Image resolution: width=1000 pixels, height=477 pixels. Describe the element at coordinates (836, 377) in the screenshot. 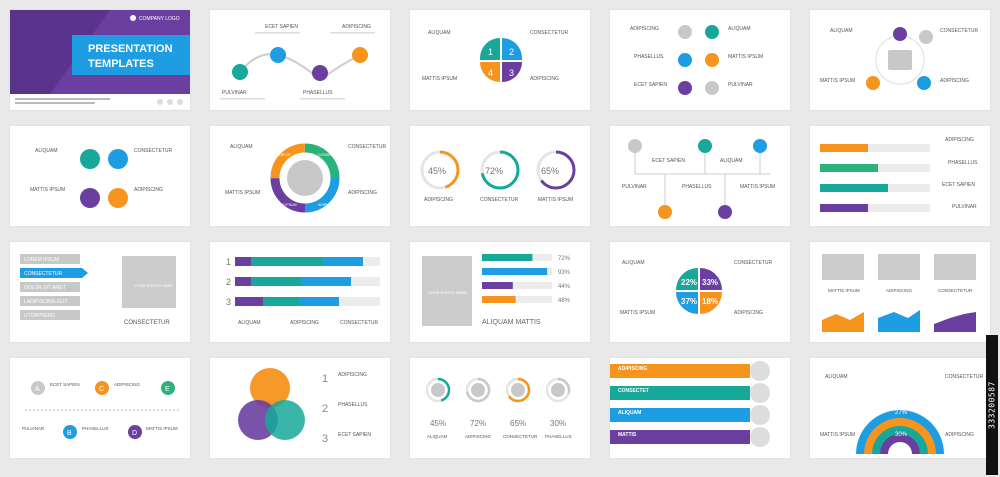

I see `s21-label-a: ALIQUAM` at that location.